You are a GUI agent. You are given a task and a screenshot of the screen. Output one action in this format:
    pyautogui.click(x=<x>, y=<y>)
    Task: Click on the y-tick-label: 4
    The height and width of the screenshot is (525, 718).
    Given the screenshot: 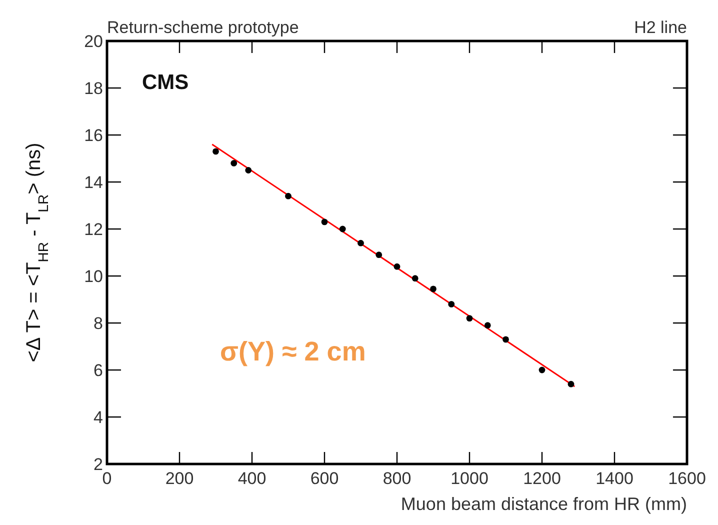 What is the action you would take?
    pyautogui.click(x=98, y=417)
    